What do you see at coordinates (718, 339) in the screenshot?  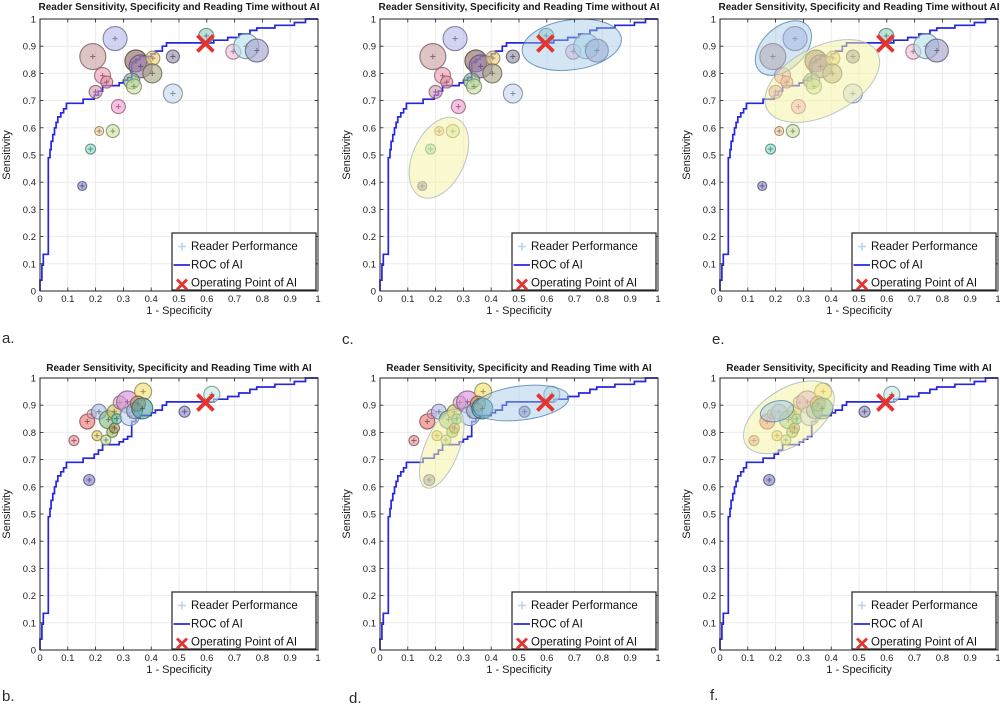 I see `panel-e-letter: e.` at bounding box center [718, 339].